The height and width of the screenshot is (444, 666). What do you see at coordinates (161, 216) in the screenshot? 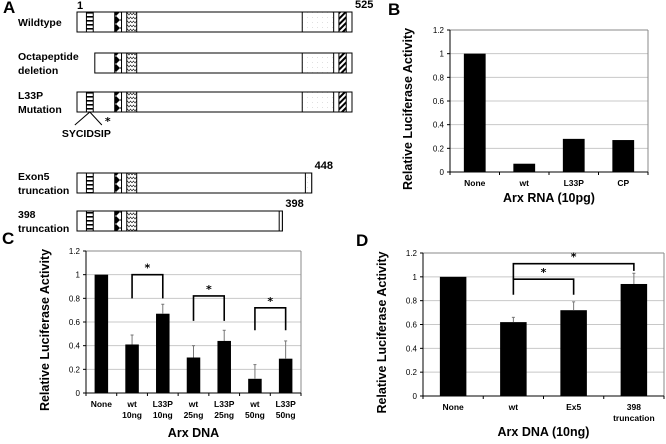
I see `construct-row: 398 truncation 398` at bounding box center [161, 216].